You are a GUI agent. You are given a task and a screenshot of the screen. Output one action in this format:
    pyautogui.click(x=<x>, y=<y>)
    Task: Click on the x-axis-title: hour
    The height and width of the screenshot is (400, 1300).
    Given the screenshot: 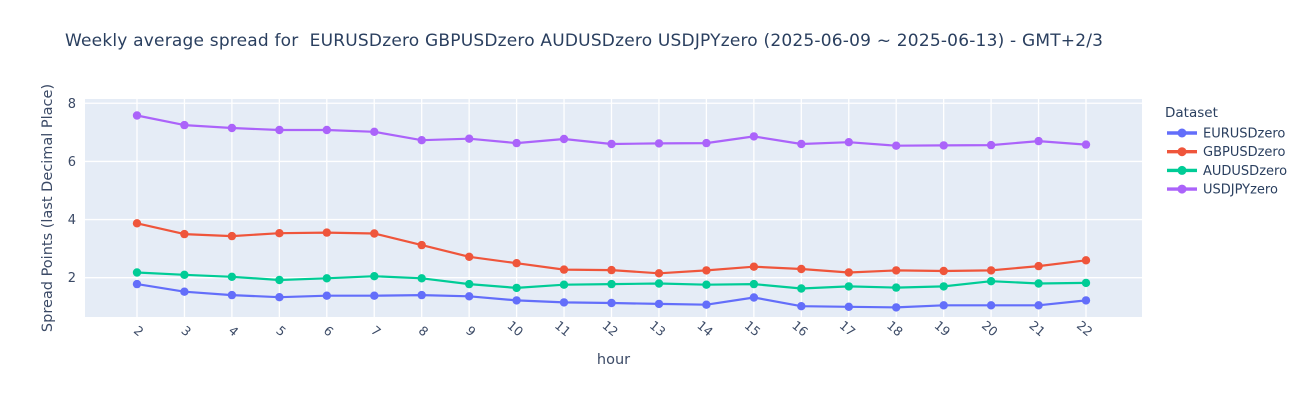 What is the action you would take?
    pyautogui.click(x=613, y=360)
    